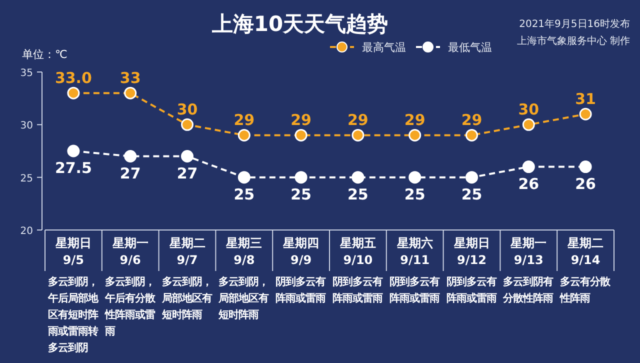 This screenshot has width=640, height=363. What do you see at coordinates (73, 251) in the screenshot?
I see `x-tick-label: 星期日 9/5` at bounding box center [73, 251].